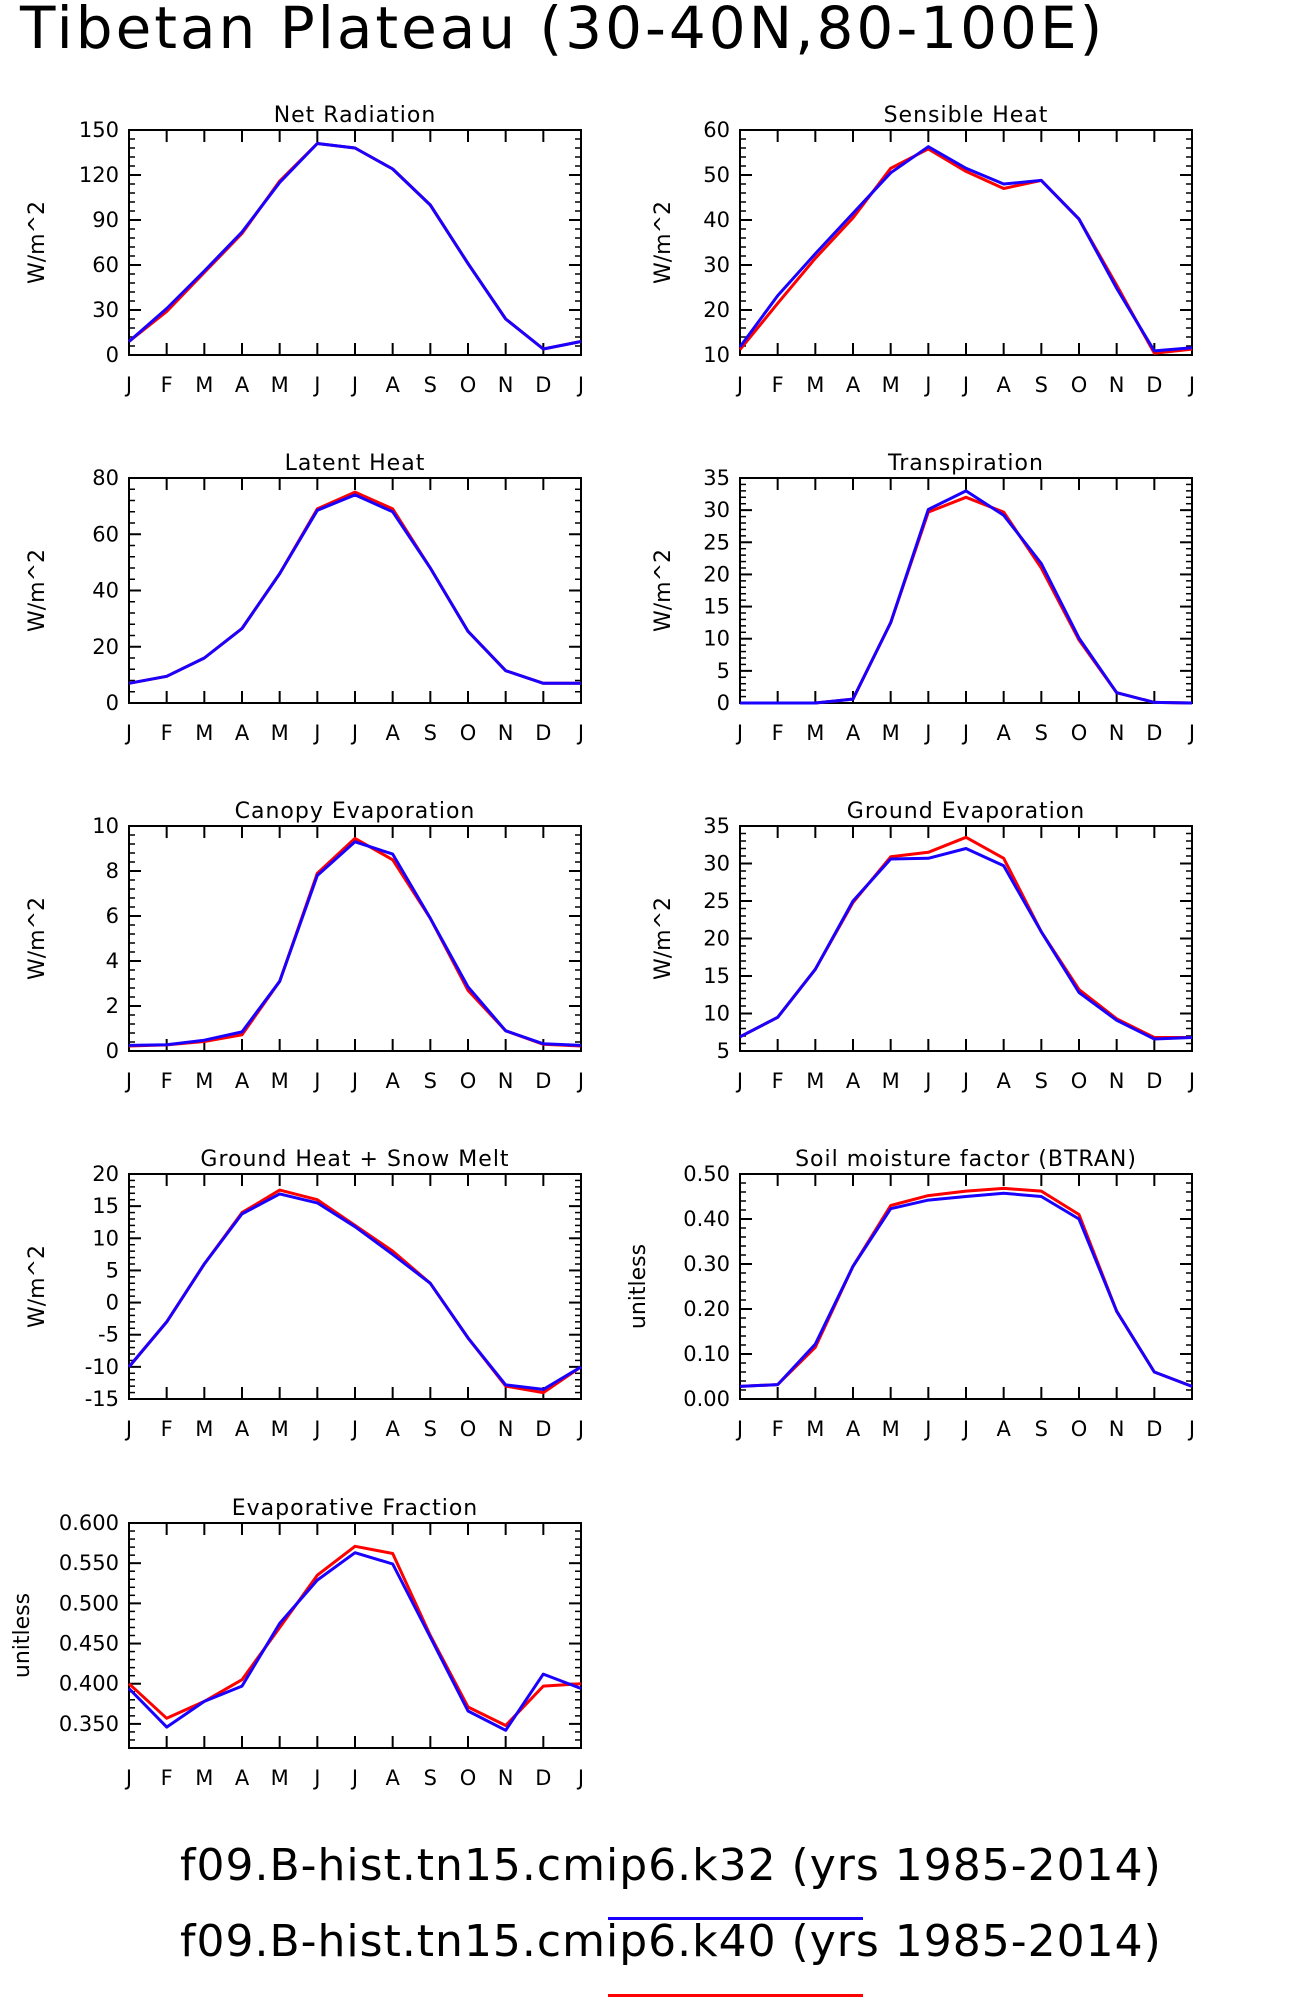 The image size is (1292, 2001). Describe the element at coordinates (965, 463) in the screenshot. I see `chart-title: Transpiration` at that location.